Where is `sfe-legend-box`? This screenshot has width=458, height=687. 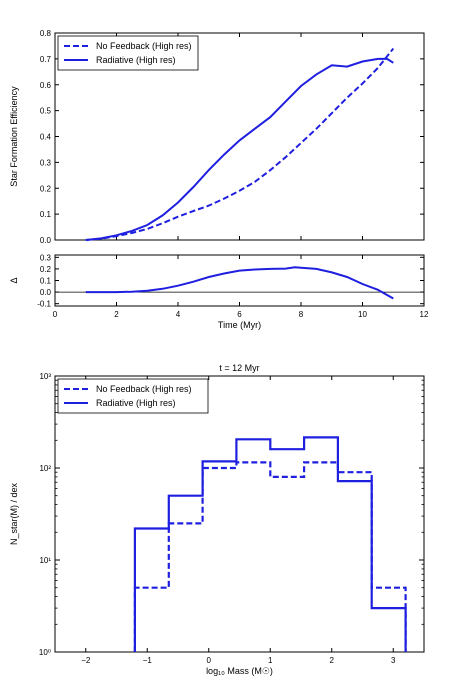 sfe-legend-box is located at coordinates (128, 53).